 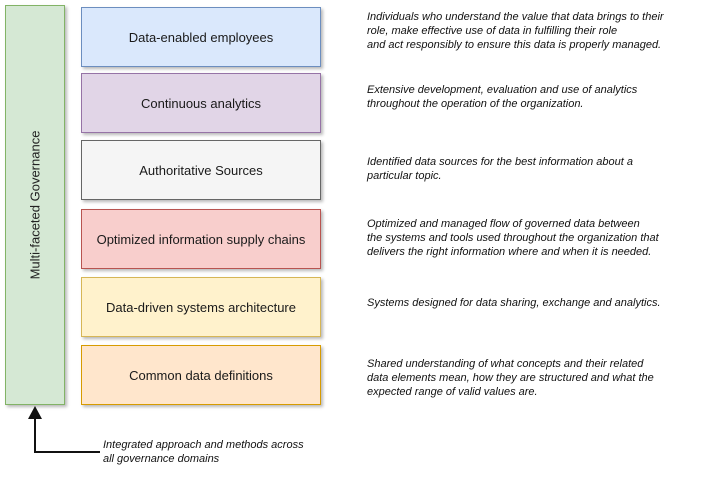 I want to click on layer-data-enabled-employees: Data-enabled employees, so click(x=201, y=37).